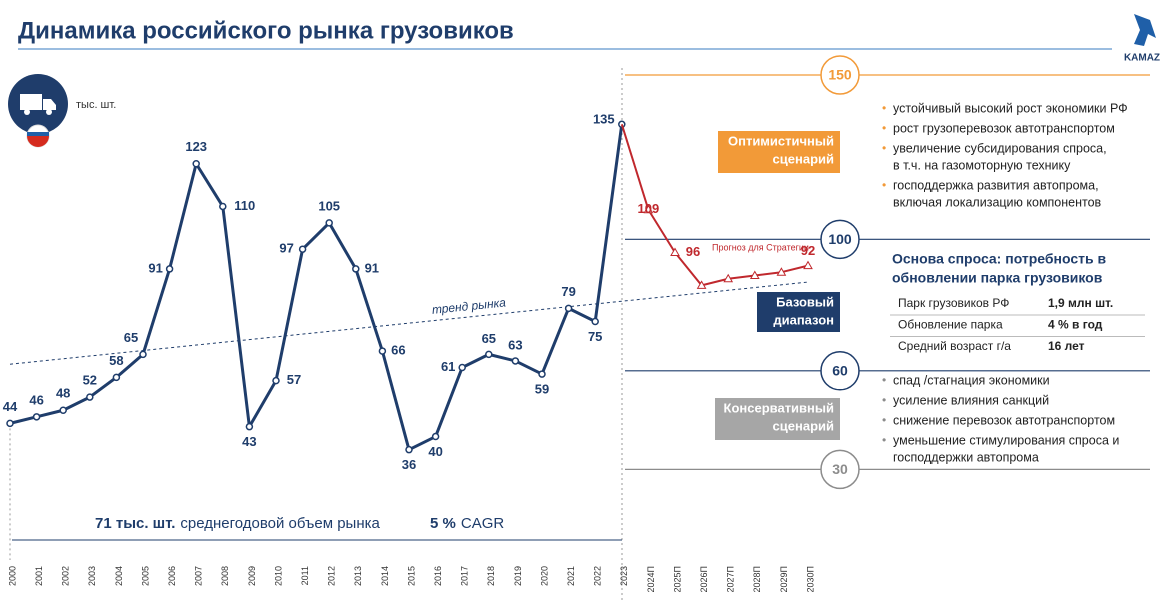 Image resolution: width=1170 pixels, height=612 pixels. Describe the element at coordinates (465, 576) in the screenshot. I see `x-tick-label: 2017` at that location.